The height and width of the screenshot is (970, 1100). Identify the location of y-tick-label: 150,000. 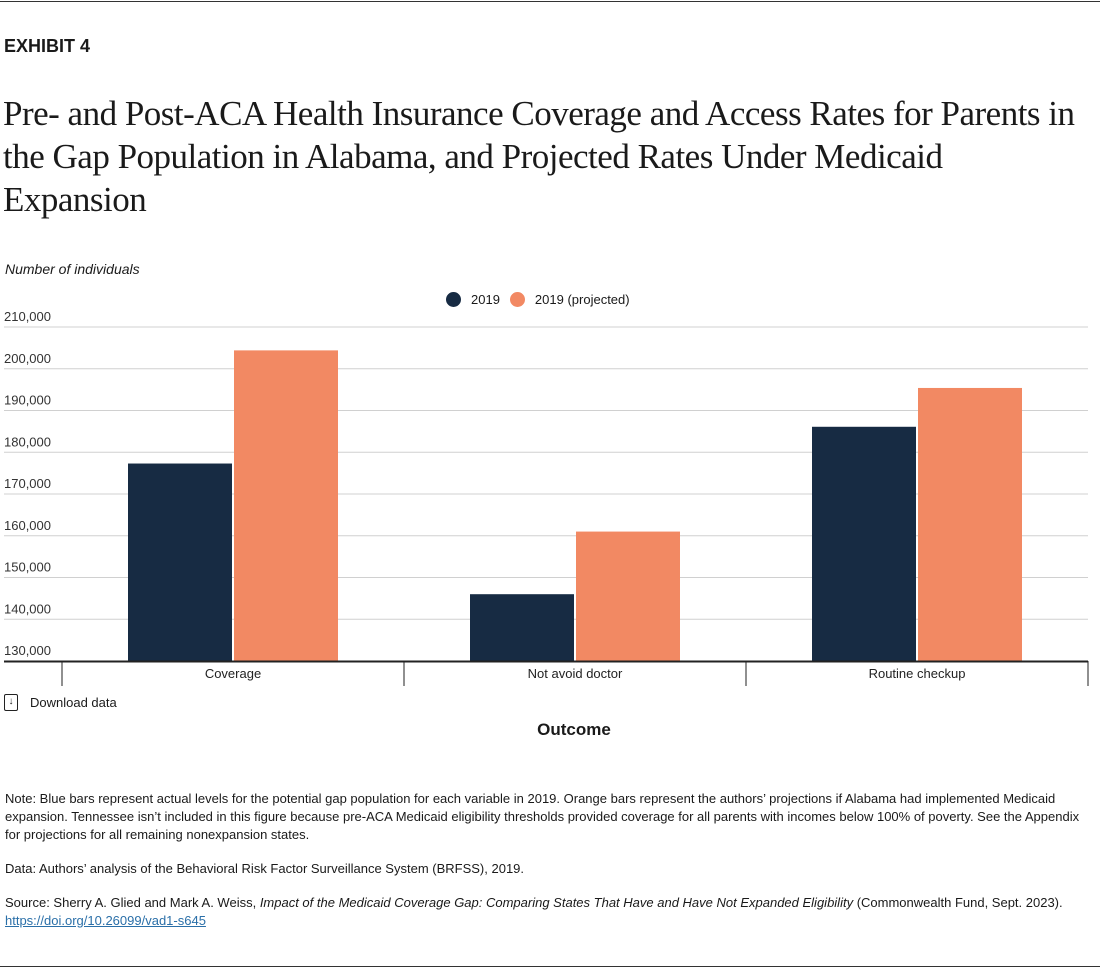
(27, 567).